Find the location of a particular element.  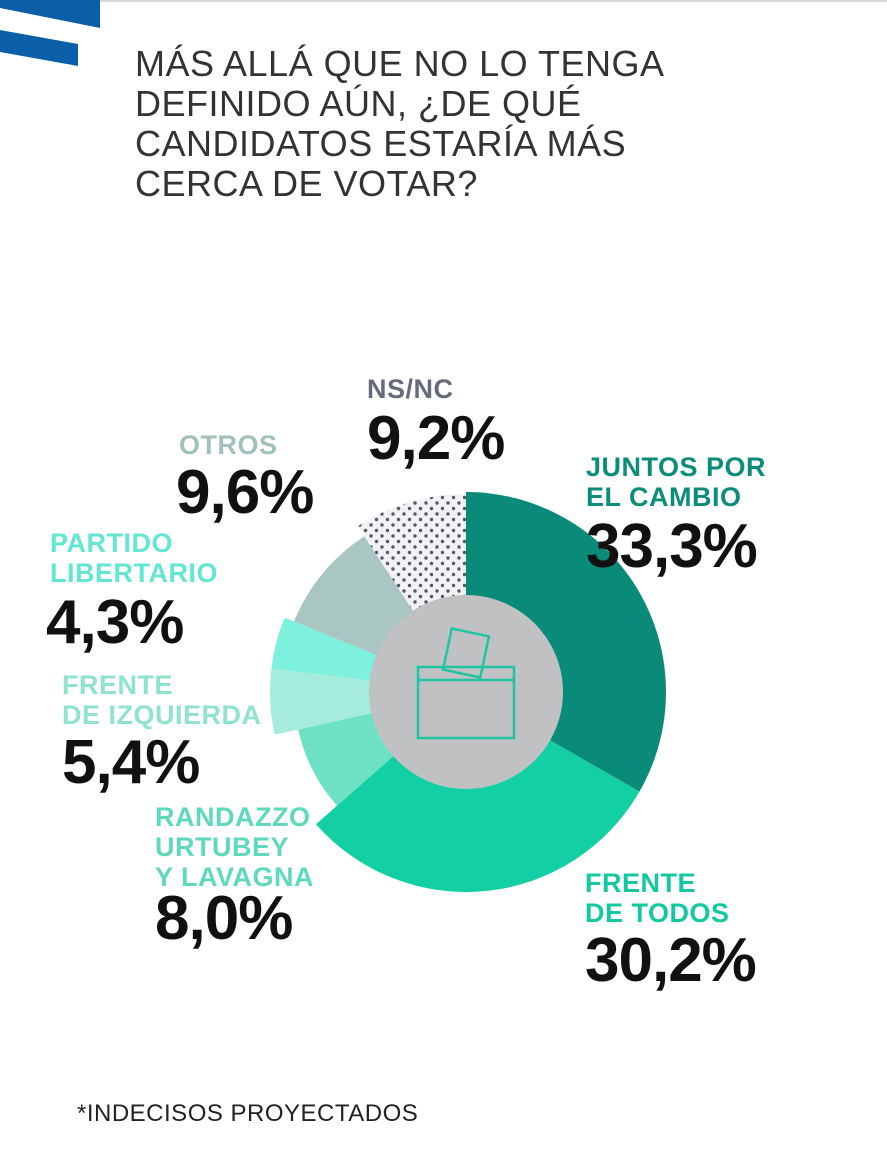

label-line: DE IZQUIERDA is located at coordinates (162, 715).